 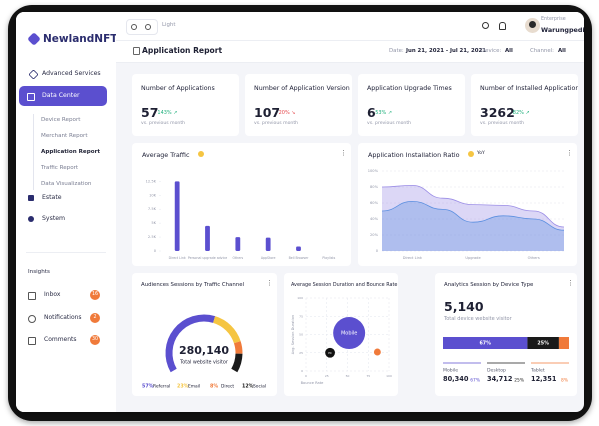 I want to click on badge: YoY, so click(x=481, y=153).